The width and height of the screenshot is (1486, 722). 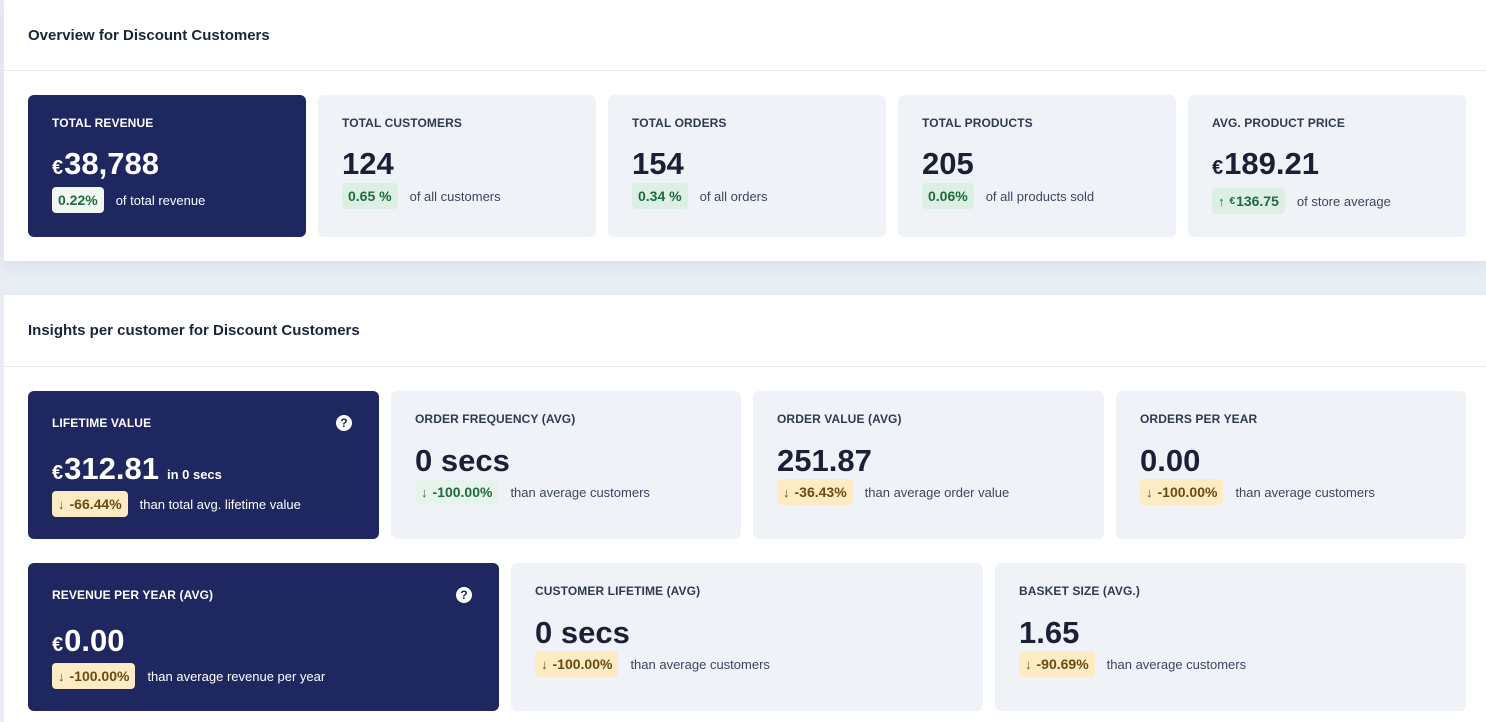 What do you see at coordinates (103, 123) in the screenshot?
I see `card-label: TOTAL REVENUE` at bounding box center [103, 123].